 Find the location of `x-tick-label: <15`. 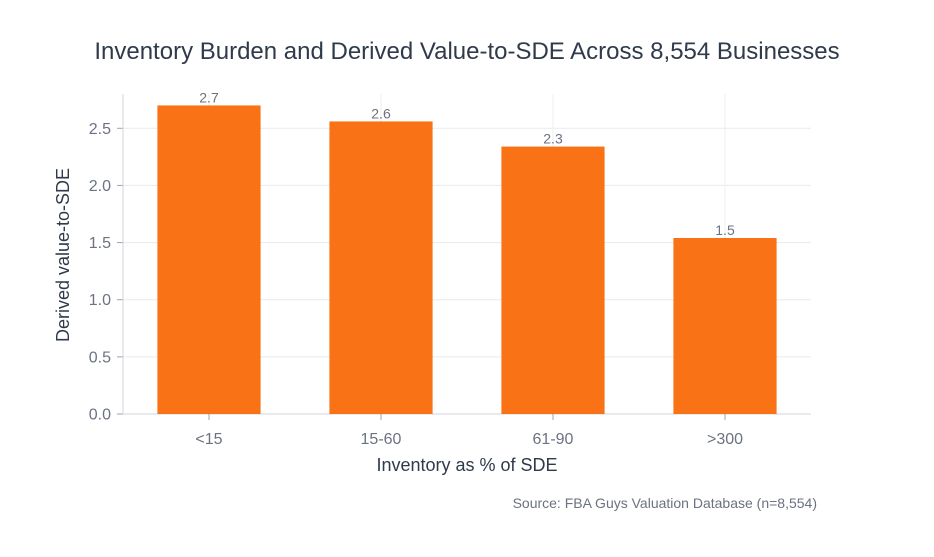

x-tick-label: <15 is located at coordinates (208, 439).